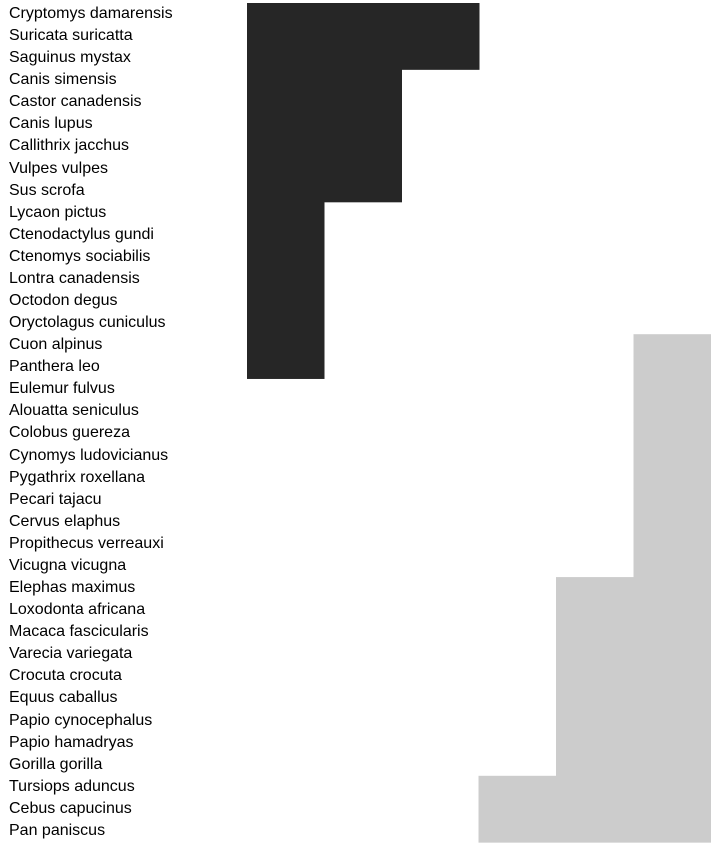 The width and height of the screenshot is (720, 846). What do you see at coordinates (71, 654) in the screenshot?
I see `category-label: Varecia variegata` at bounding box center [71, 654].